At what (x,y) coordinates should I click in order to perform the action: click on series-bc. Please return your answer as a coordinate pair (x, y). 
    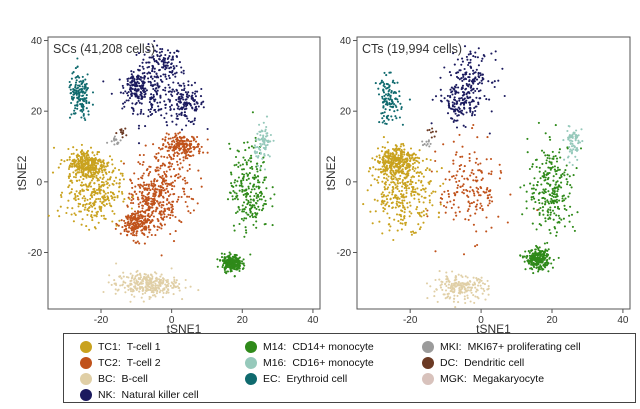
    Looking at the image, I should click on (151, 282).